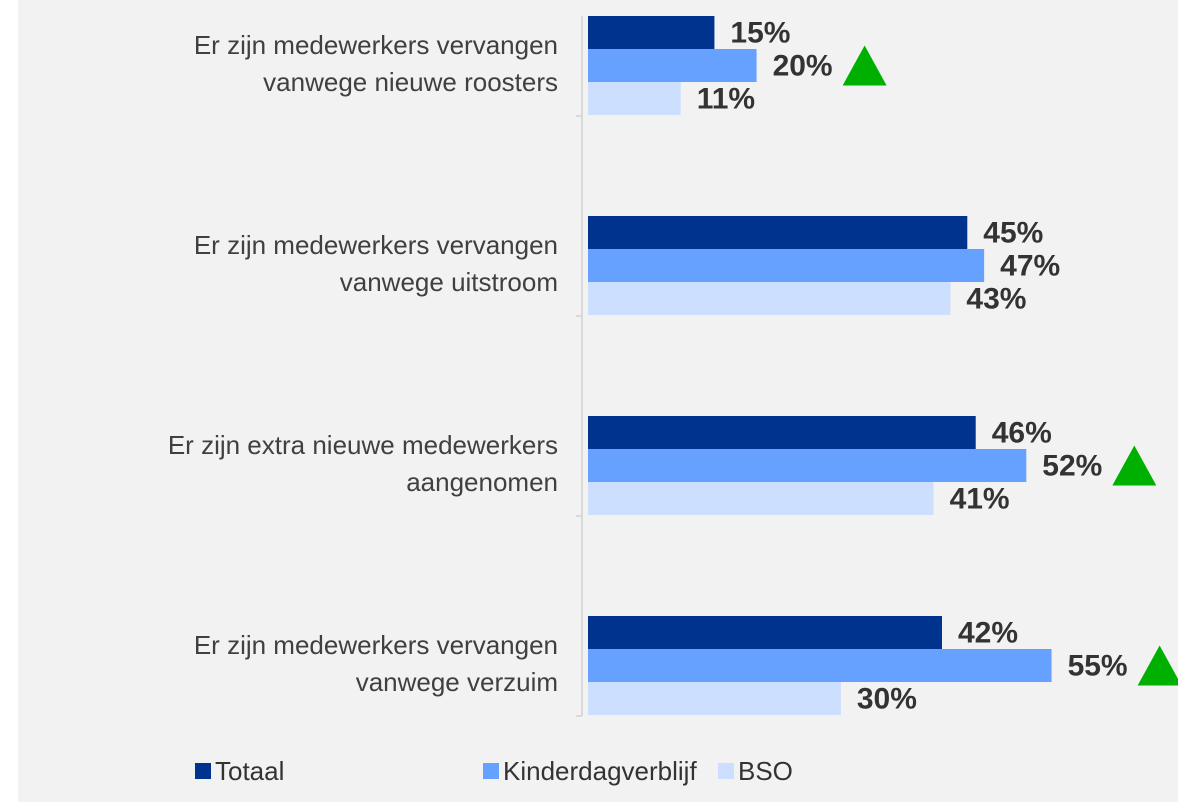  Describe the element at coordinates (363, 445) in the screenshot. I see `category-label: Er zijn extra nieuwe medewerkers` at that location.